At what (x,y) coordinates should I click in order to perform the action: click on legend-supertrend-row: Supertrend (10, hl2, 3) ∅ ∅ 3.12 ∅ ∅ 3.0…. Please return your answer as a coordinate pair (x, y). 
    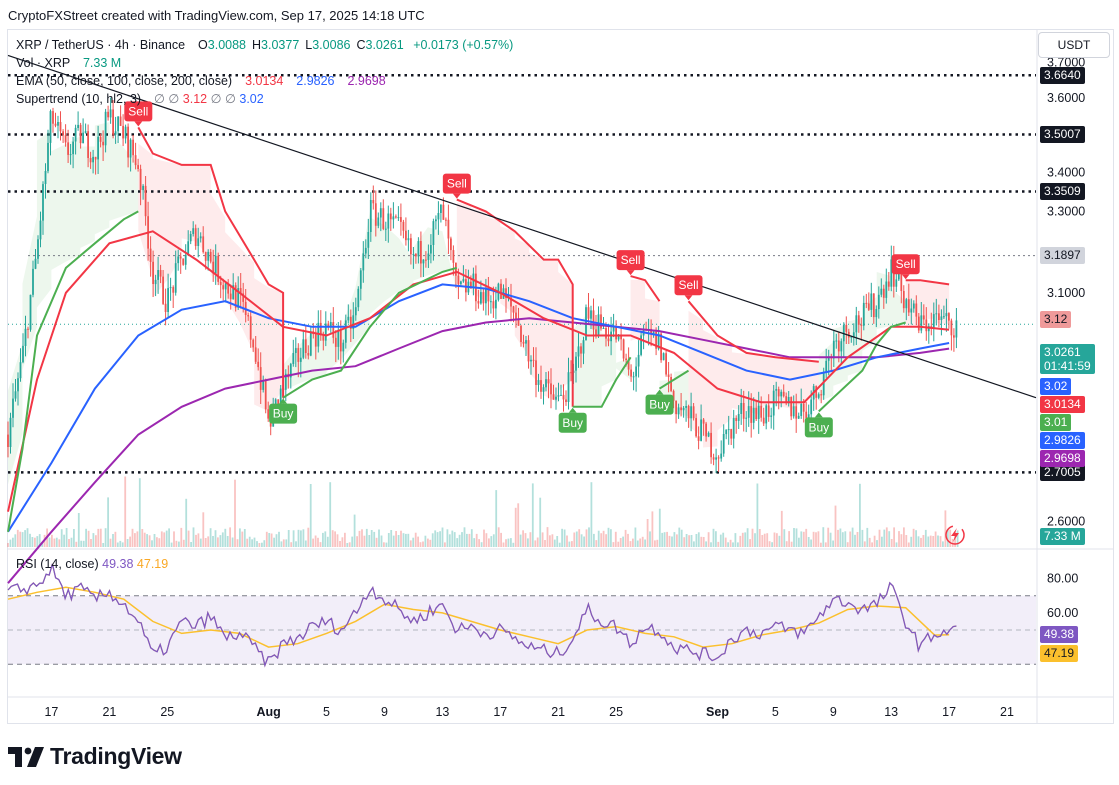
    Looking at the image, I should click on (264, 99).